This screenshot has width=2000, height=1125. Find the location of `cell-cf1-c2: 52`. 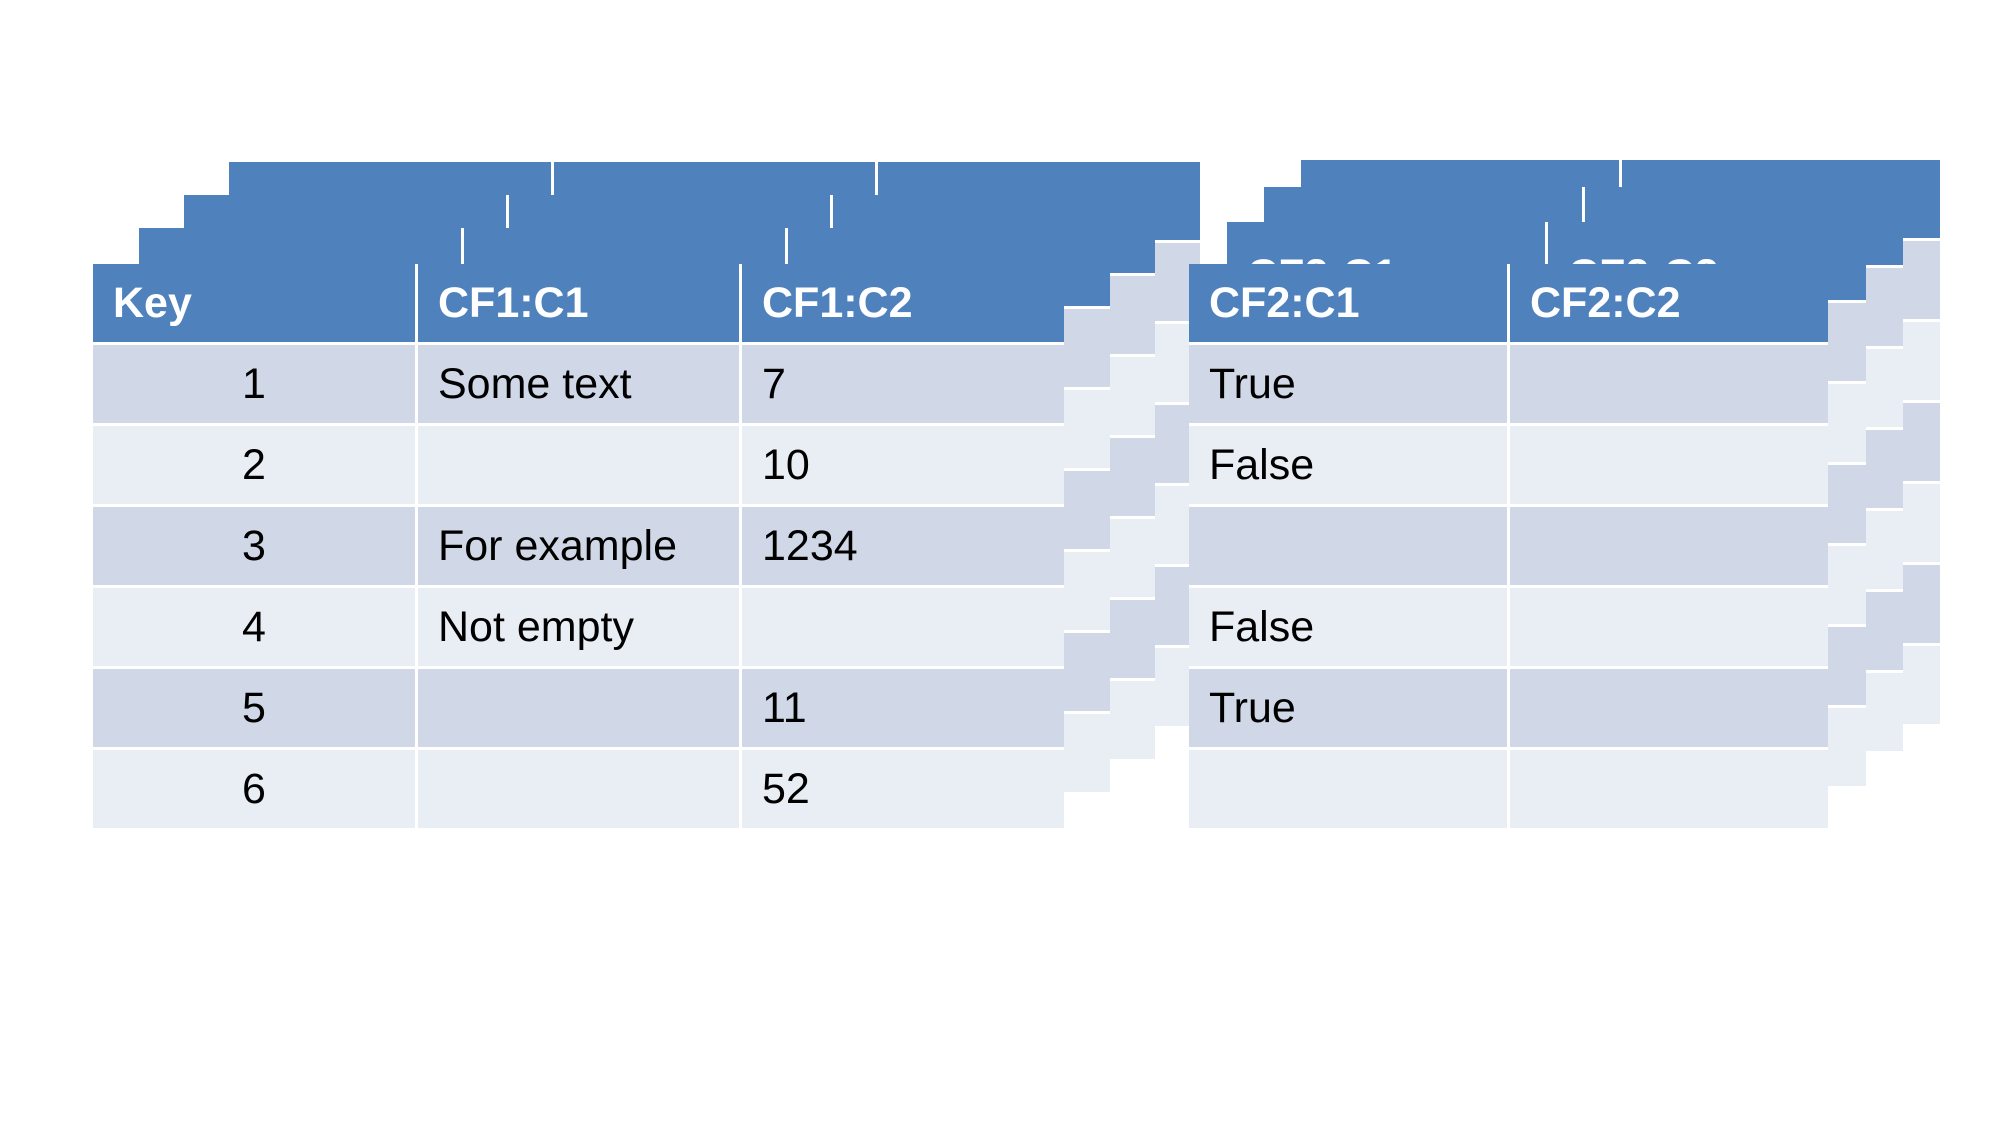

cell-cf1-c2: 52 is located at coordinates (903, 789).